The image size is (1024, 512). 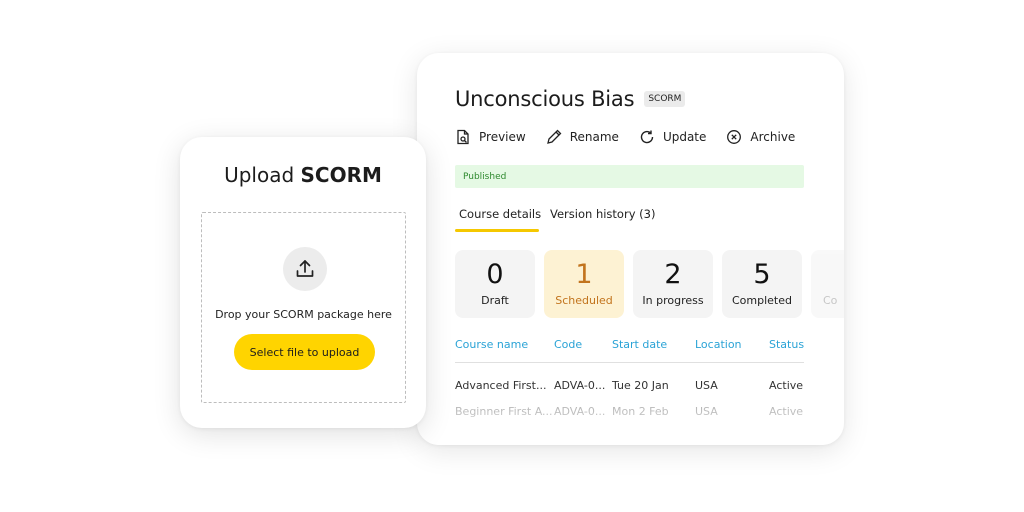 I want to click on stat-completed-value: 5, so click(x=762, y=274).